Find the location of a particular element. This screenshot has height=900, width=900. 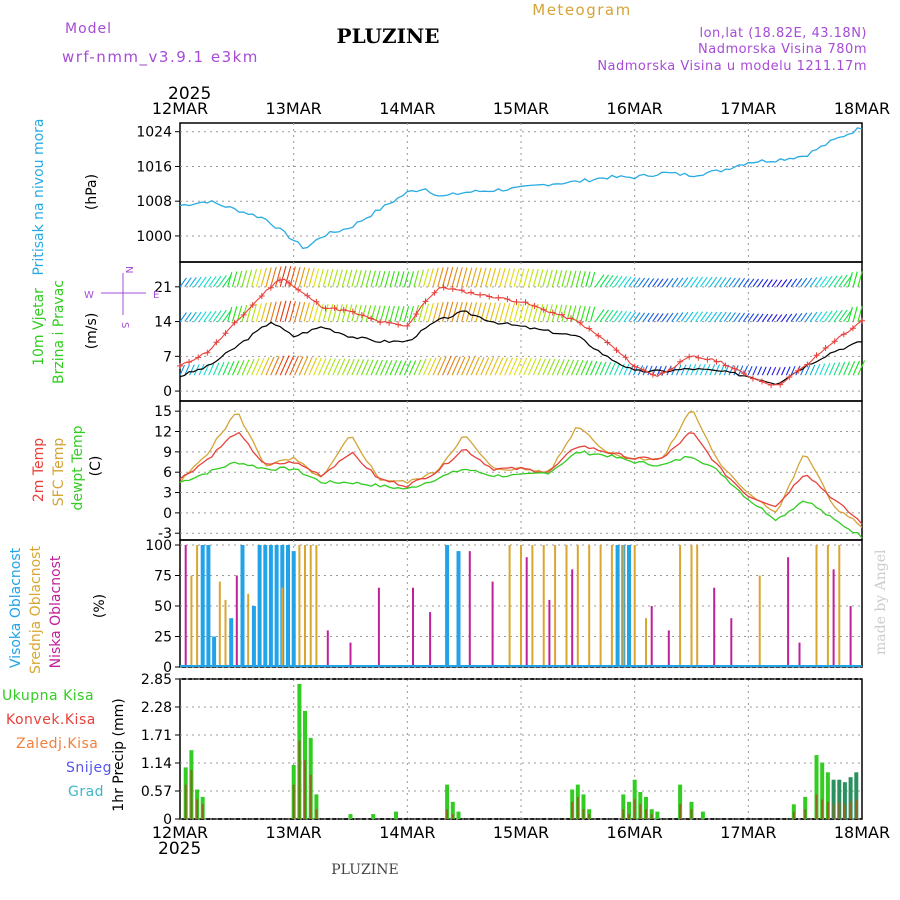

day-label-bottom: 13MAR is located at coordinates (294, 832).